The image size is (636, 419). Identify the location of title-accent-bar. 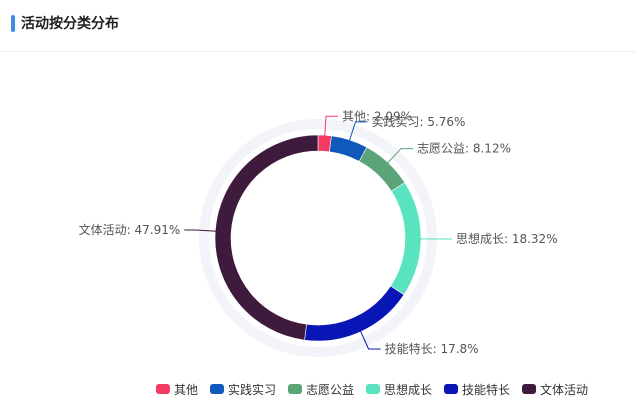
(13, 23).